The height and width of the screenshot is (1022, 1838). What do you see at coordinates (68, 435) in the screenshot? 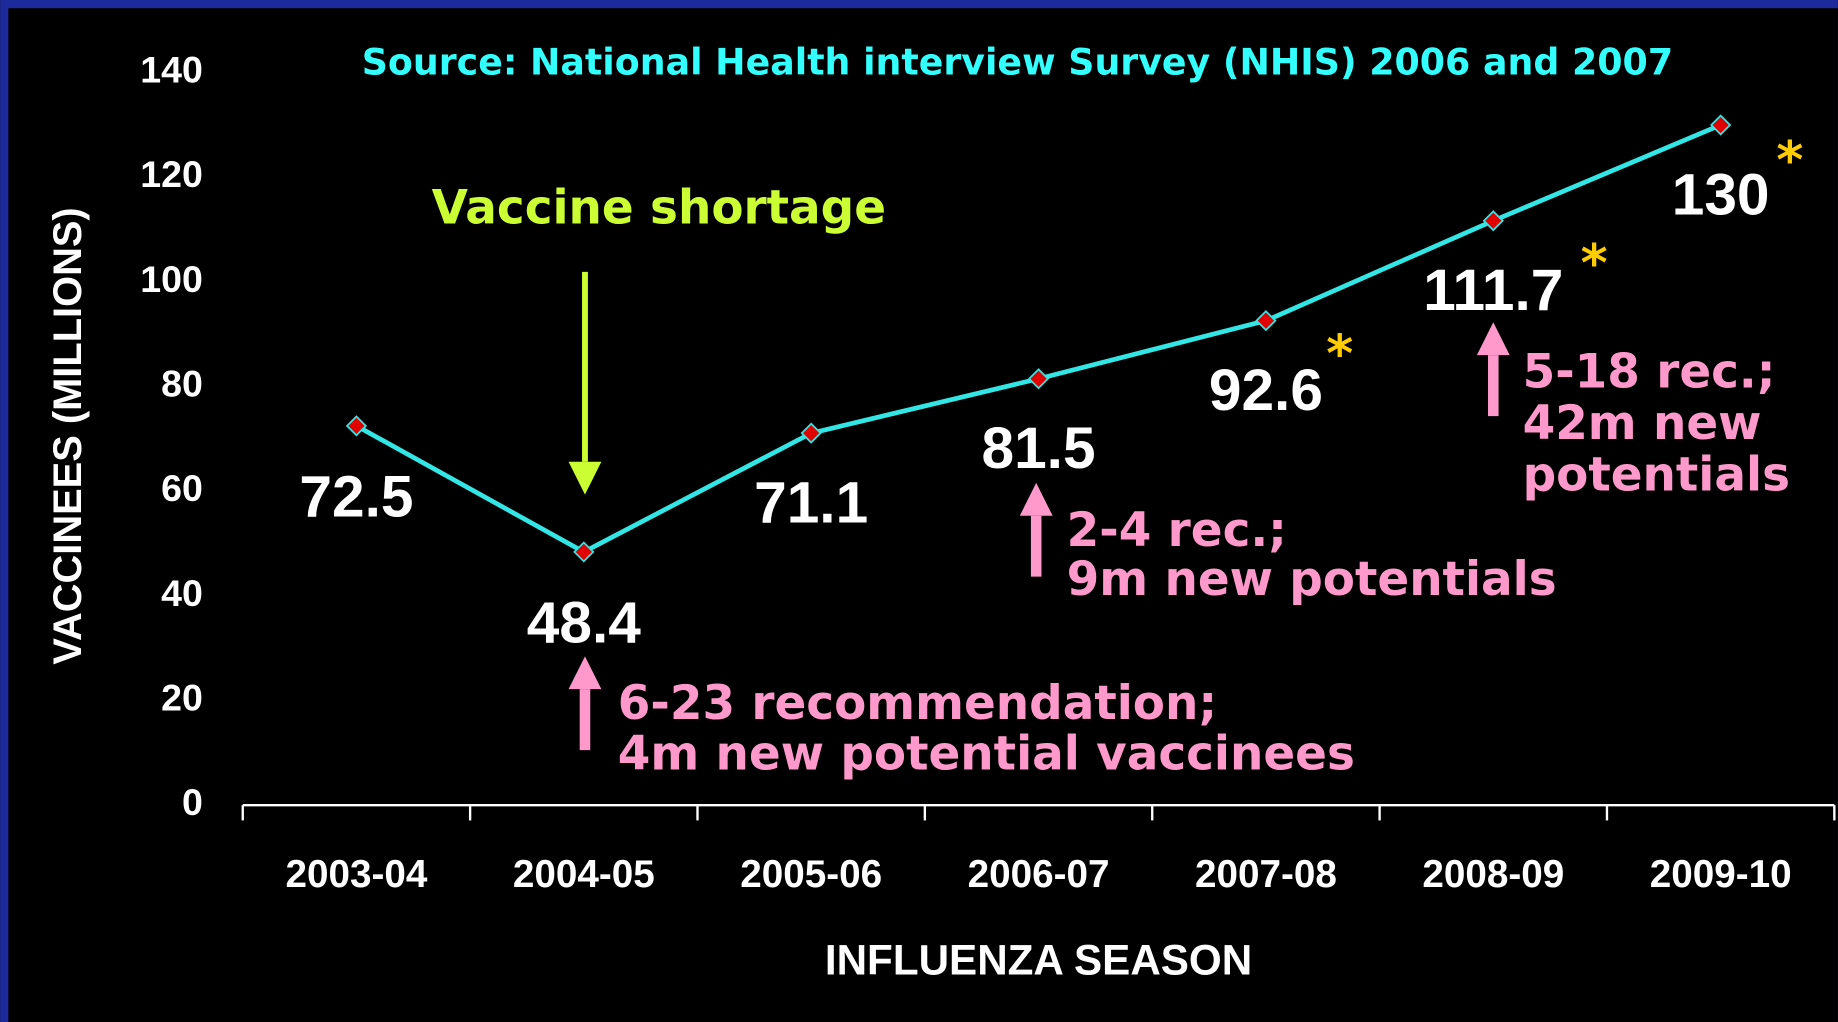
I see `y-axis-label: VACCINEES (MILLIONS)` at bounding box center [68, 435].